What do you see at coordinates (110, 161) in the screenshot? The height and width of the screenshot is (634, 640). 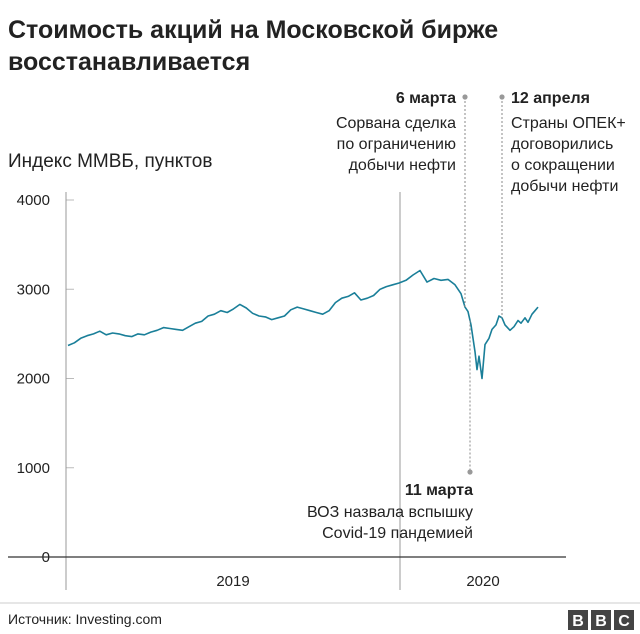 I see `chart-subtitle: Индекс ММВБ, пунктов` at bounding box center [110, 161].